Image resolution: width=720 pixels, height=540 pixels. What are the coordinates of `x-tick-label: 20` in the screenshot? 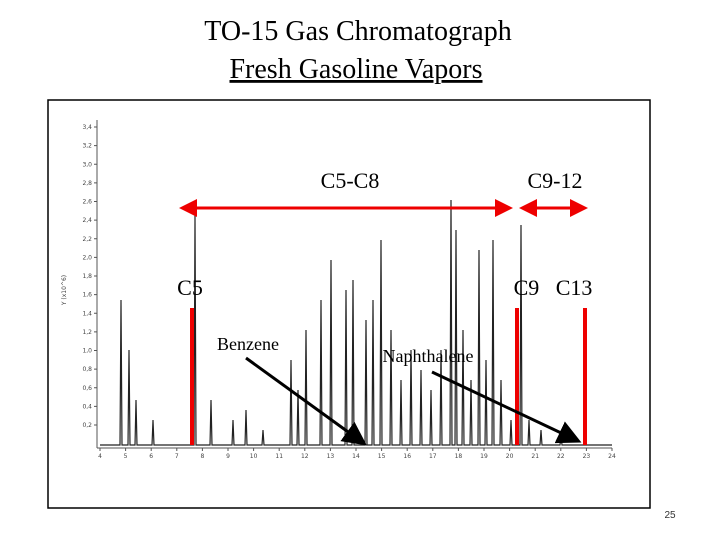 It's located at (510, 456).